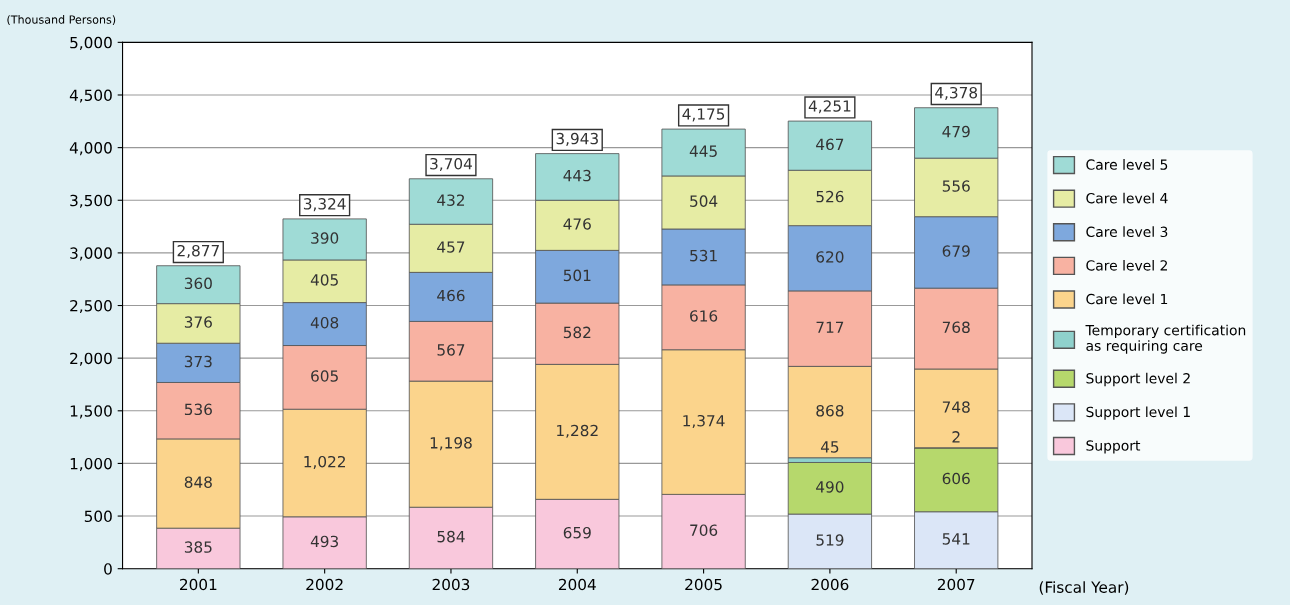 This screenshot has width=1290, height=605. I want to click on data-label: 616, so click(704, 316).